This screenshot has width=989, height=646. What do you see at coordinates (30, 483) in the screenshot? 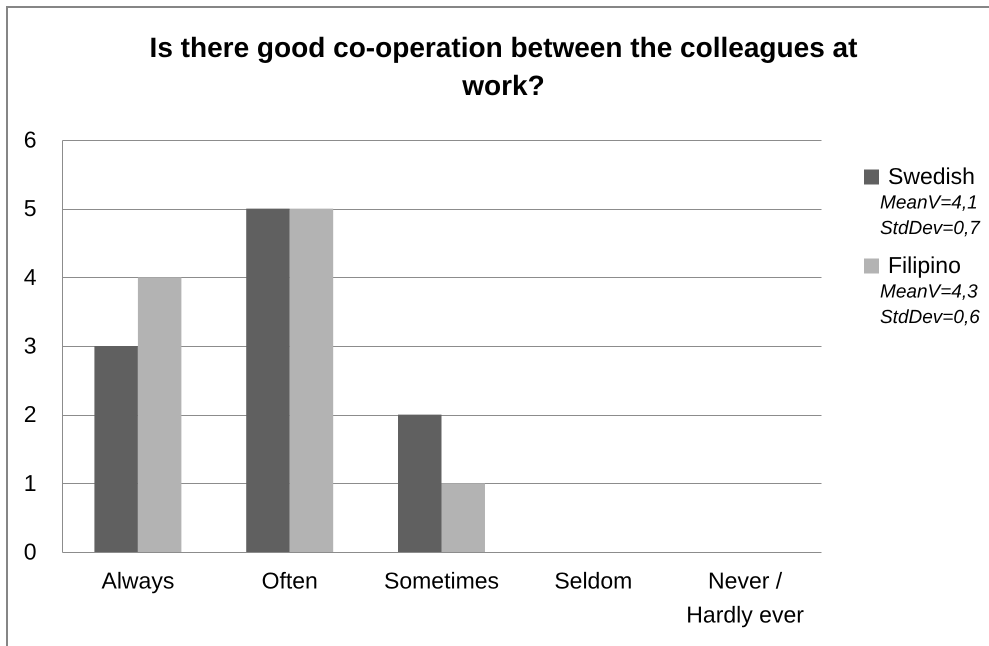
I see `y-tick-label: 1` at bounding box center [30, 483].